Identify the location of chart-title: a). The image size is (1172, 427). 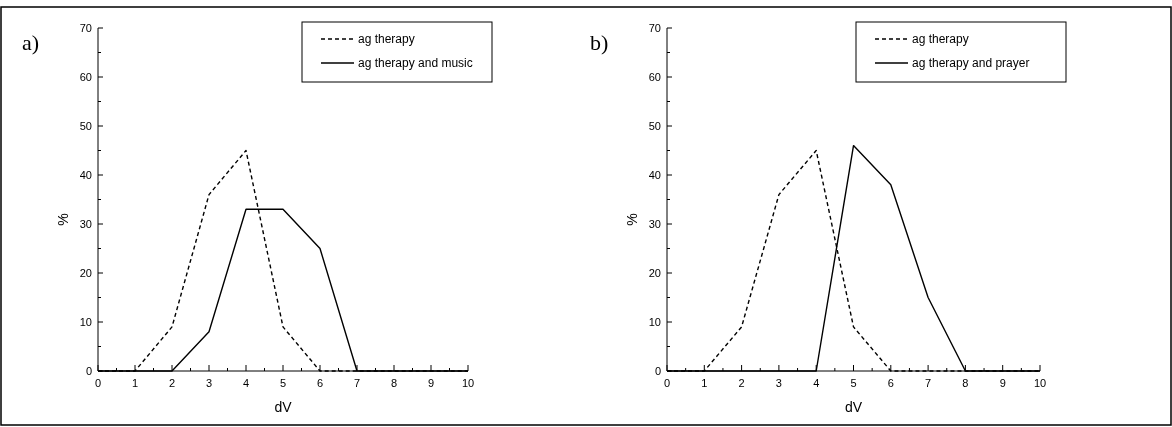
(31, 42).